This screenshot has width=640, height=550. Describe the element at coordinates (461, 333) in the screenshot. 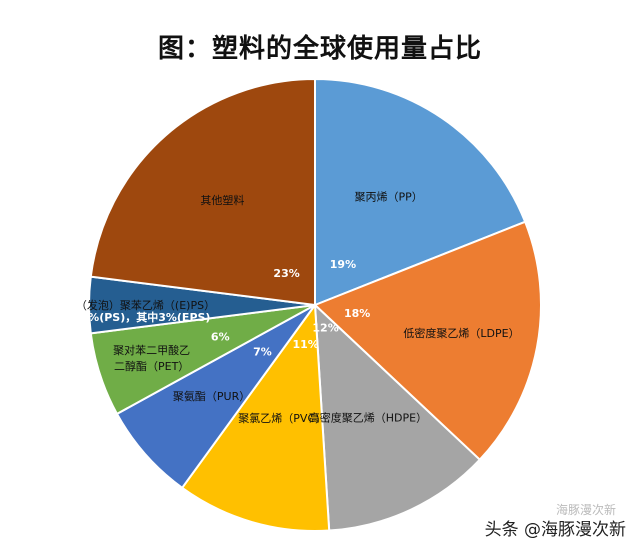

I see `slice-label: 低密度聚乙烯（LDPE）` at that location.